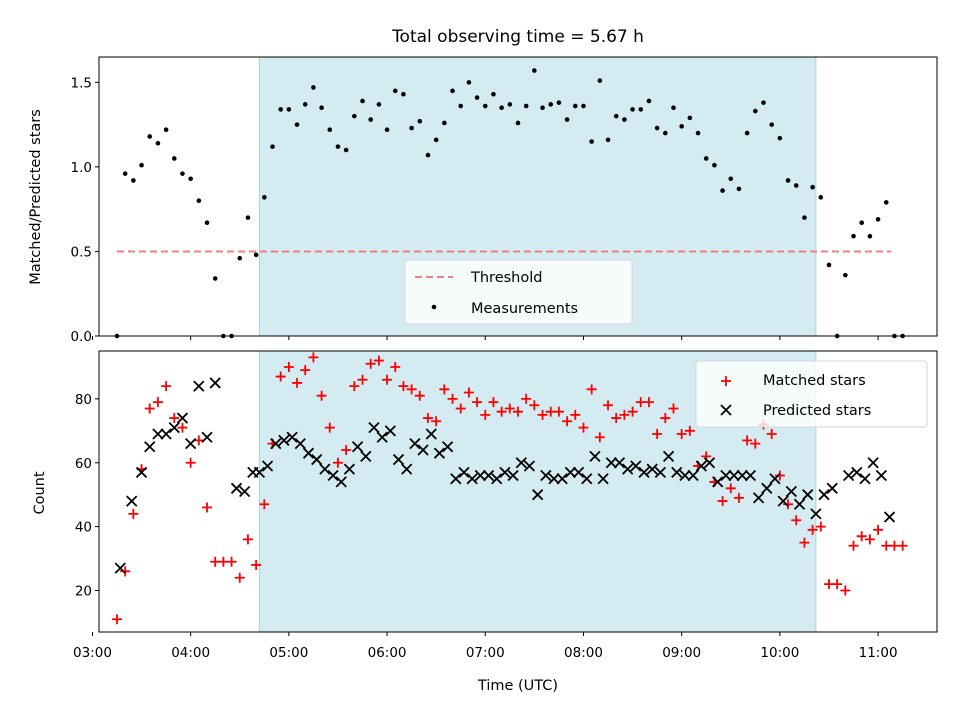 The height and width of the screenshot is (720, 960). Describe the element at coordinates (779, 653) in the screenshot. I see `x-tick-label: 10:00` at that location.